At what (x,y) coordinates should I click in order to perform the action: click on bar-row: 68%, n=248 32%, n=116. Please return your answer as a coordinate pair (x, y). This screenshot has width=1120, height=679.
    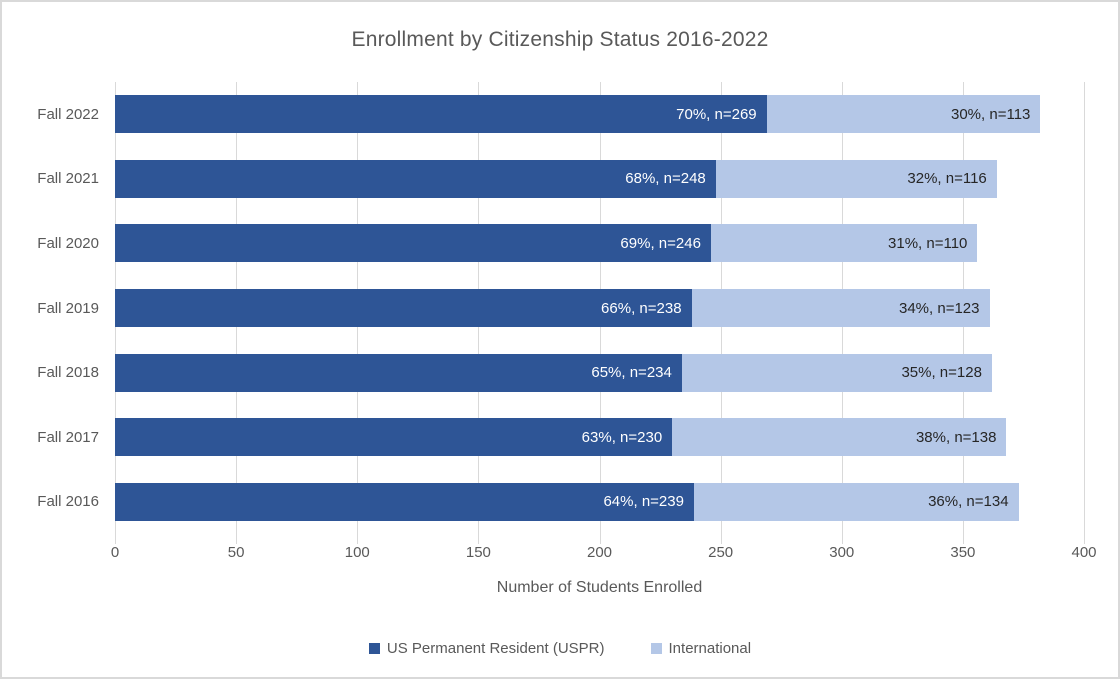
    Looking at the image, I should click on (599, 179).